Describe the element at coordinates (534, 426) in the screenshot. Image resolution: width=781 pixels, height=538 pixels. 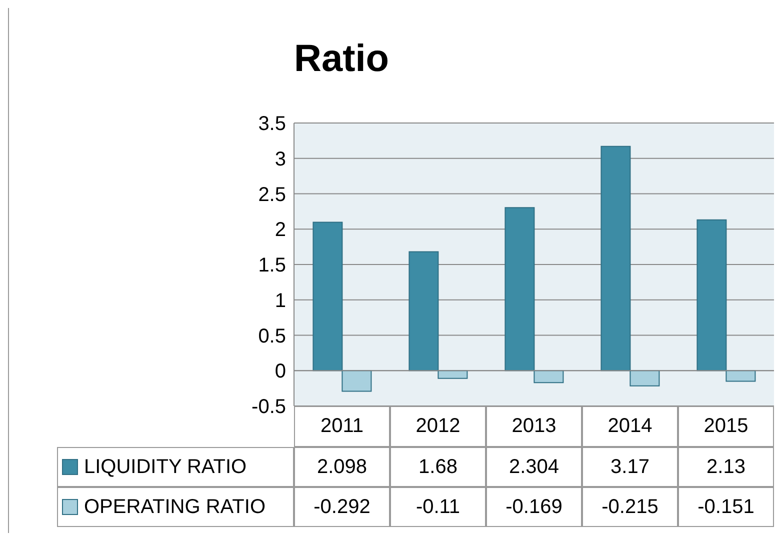
I see `x-tick-label: 2013` at that location.